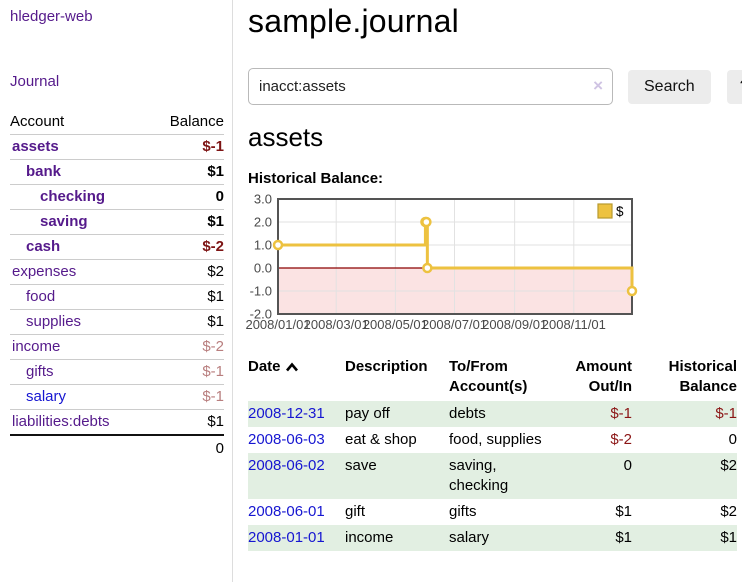 Image resolution: width=742 pixels, height=582 pixels. I want to click on svg-text: 2008/01/01, so click(278, 324).